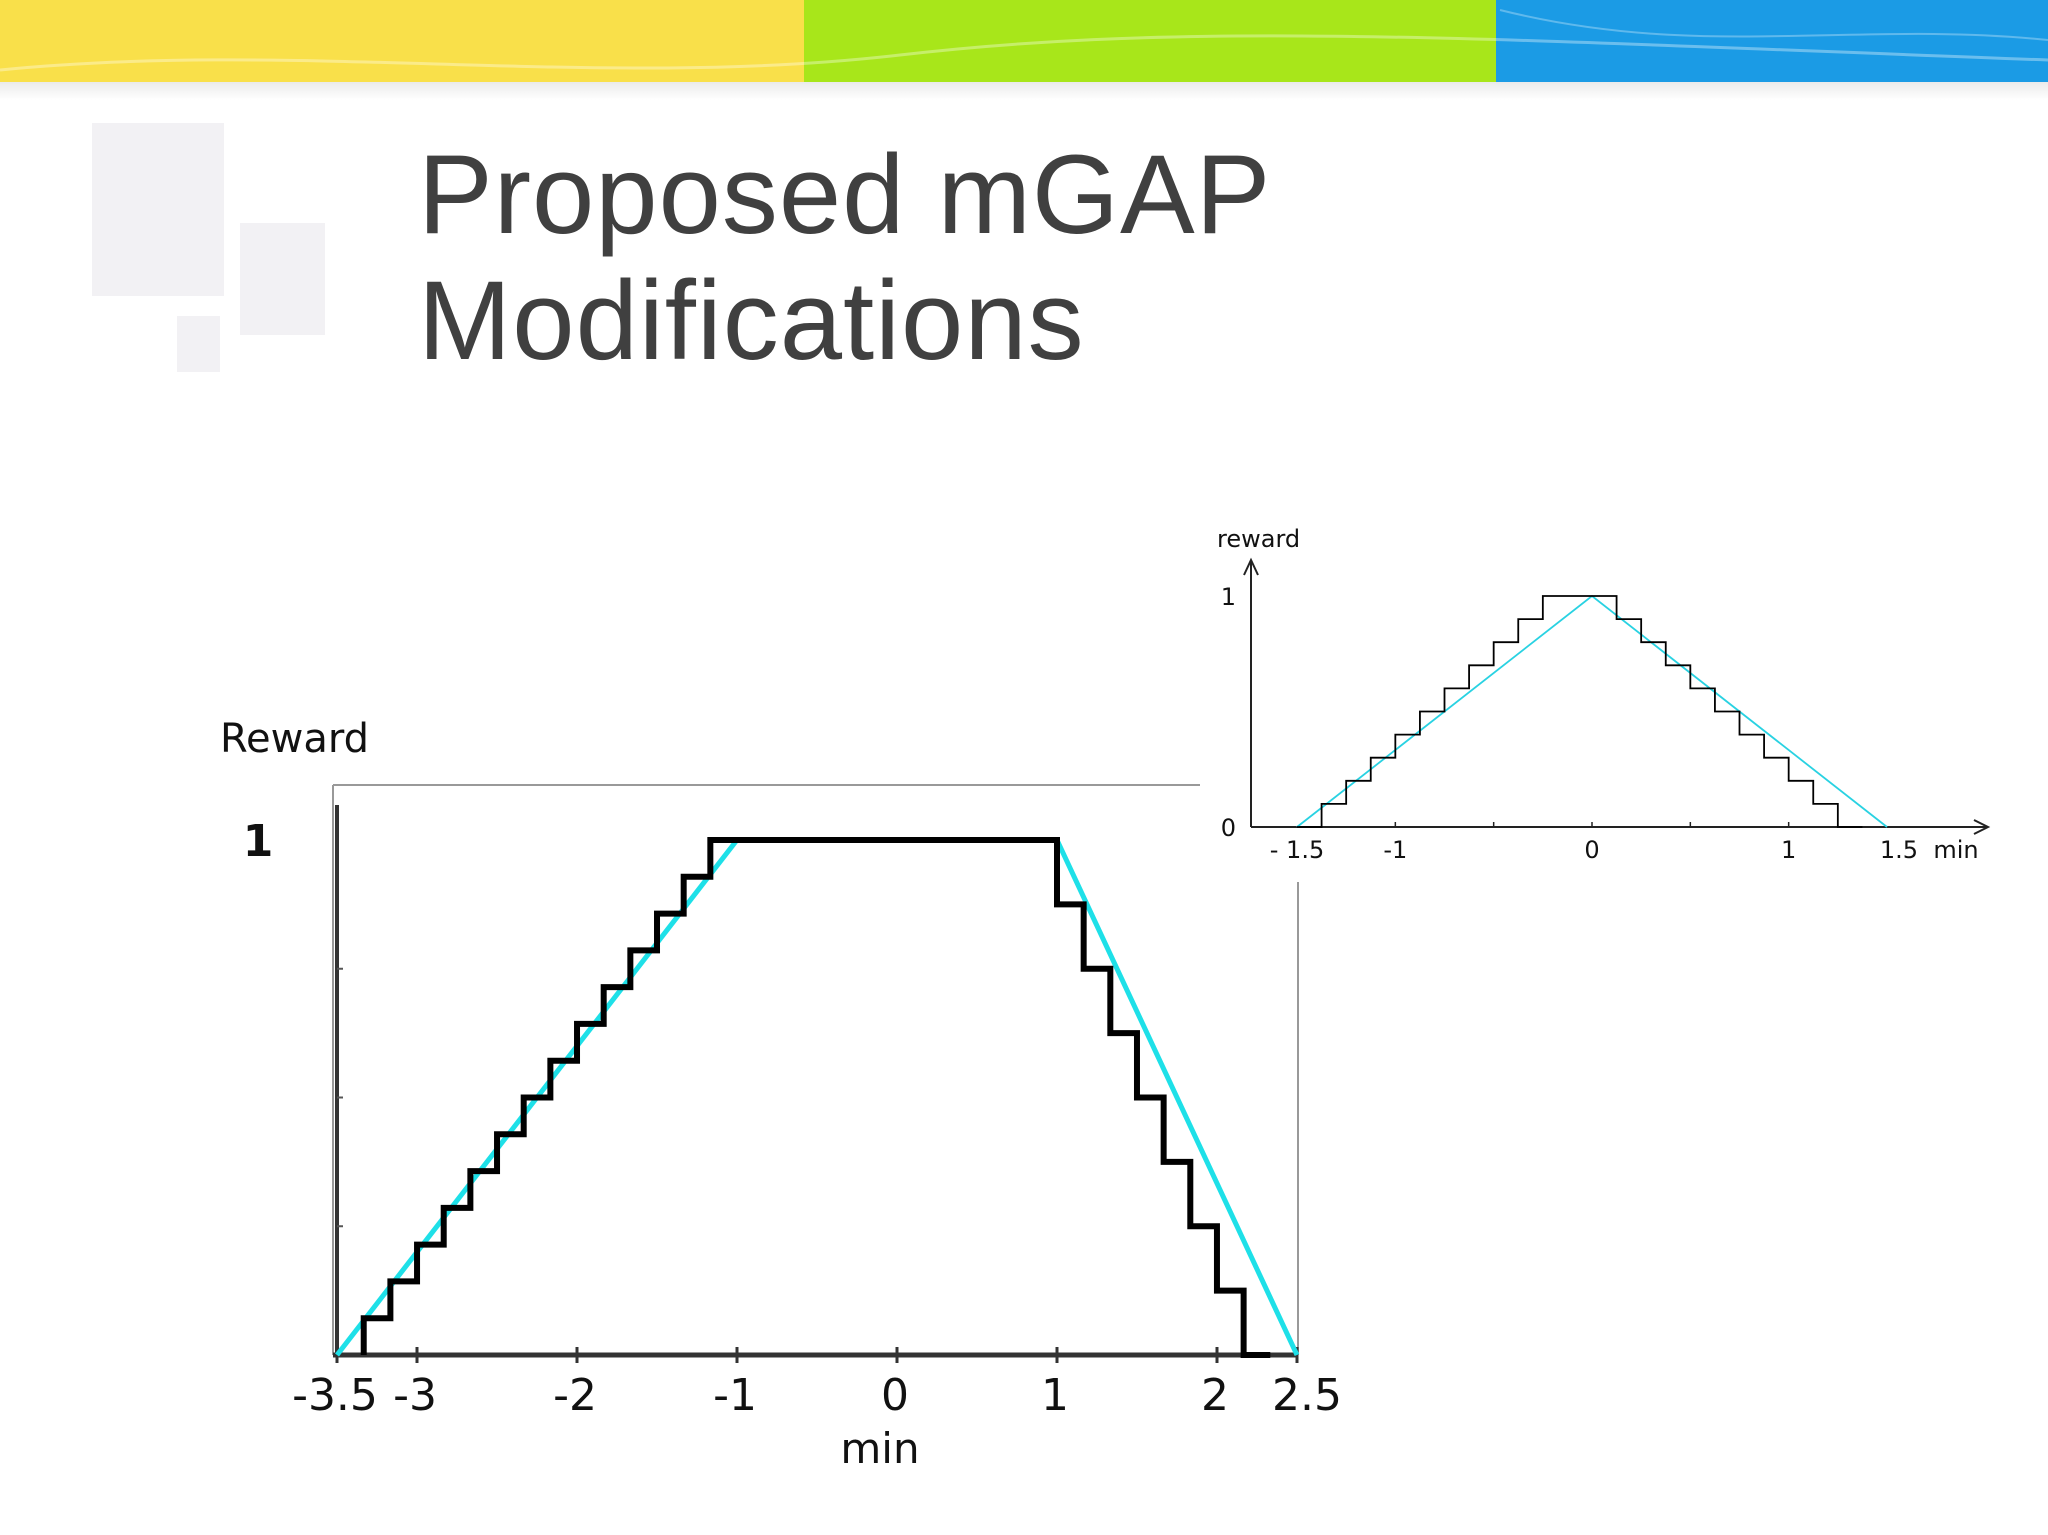 This screenshot has height=1535, width=2048. I want to click on small-chart-x-tick-label: -1, so click(1395, 850).